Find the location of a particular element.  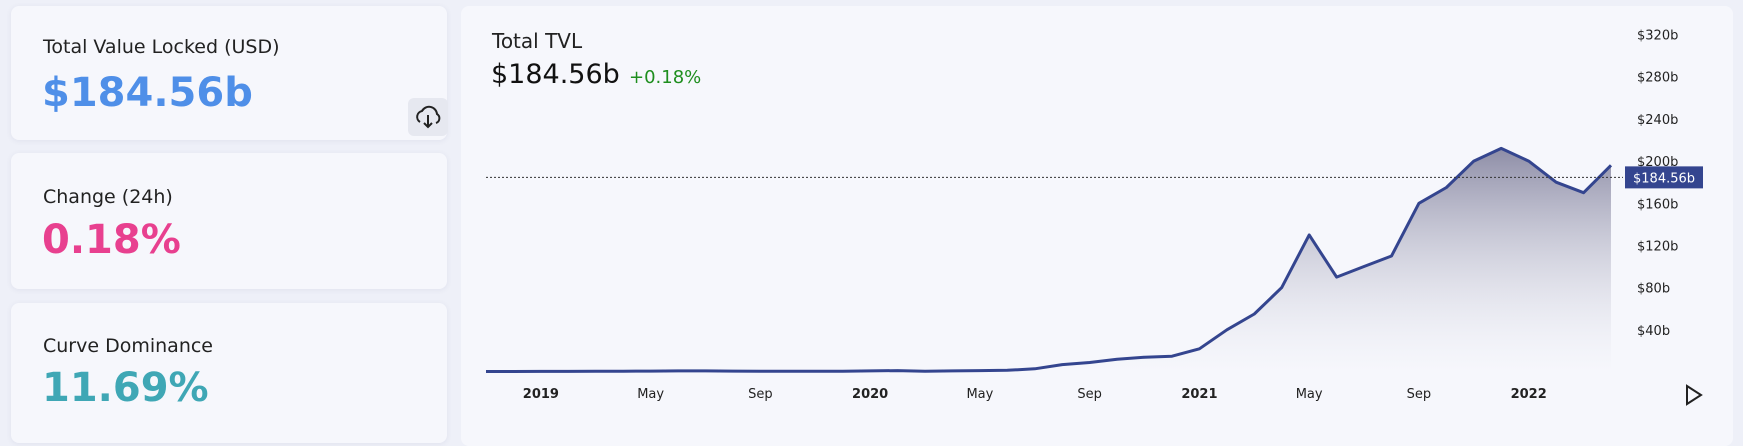

x-tick-label: 2021 is located at coordinates (1199, 394).